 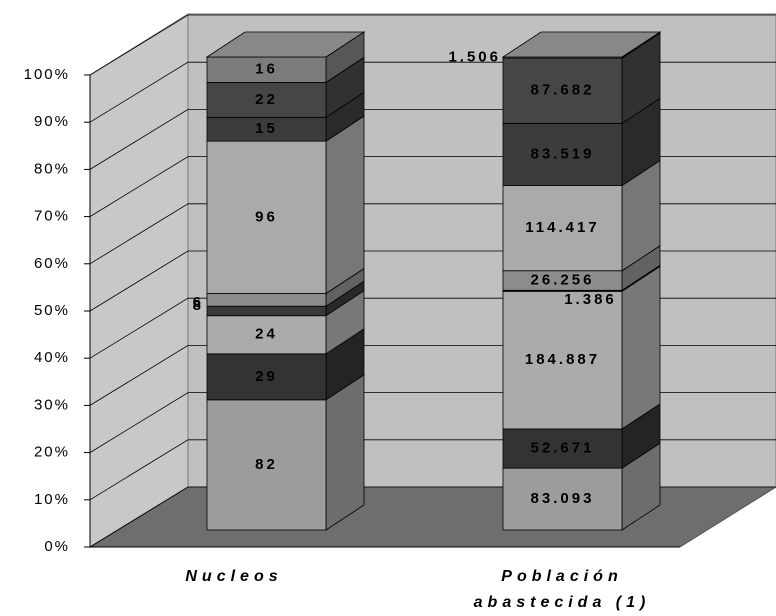 I want to click on value-label: 52.671, so click(x=563, y=448).